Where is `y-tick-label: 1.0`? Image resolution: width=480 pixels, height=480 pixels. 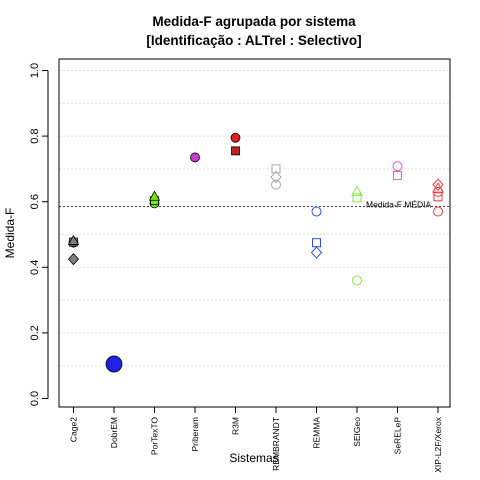 y-tick-label: 1.0 is located at coordinates (35, 70).